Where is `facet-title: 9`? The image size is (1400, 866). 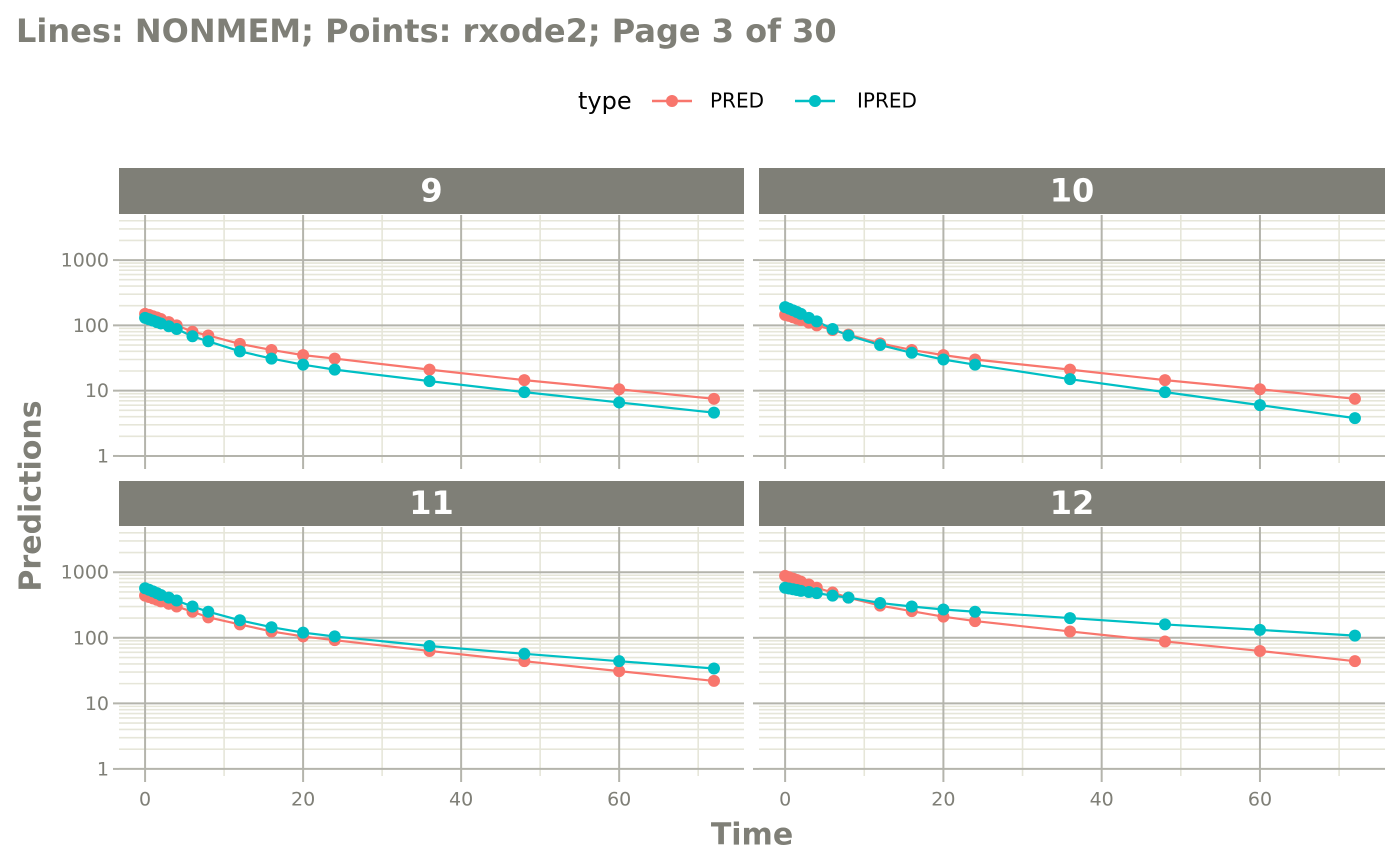
facet-title: 9 is located at coordinates (431, 191).